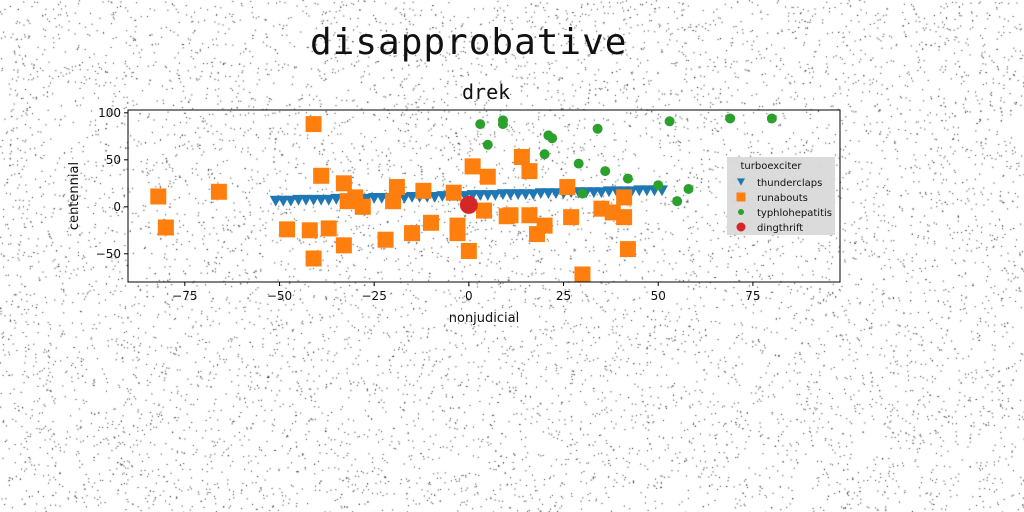 Image resolution: width=1024 pixels, height=512 pixels. What do you see at coordinates (626, 160) in the screenshot?
I see `series-typhlohepatitis` at bounding box center [626, 160].